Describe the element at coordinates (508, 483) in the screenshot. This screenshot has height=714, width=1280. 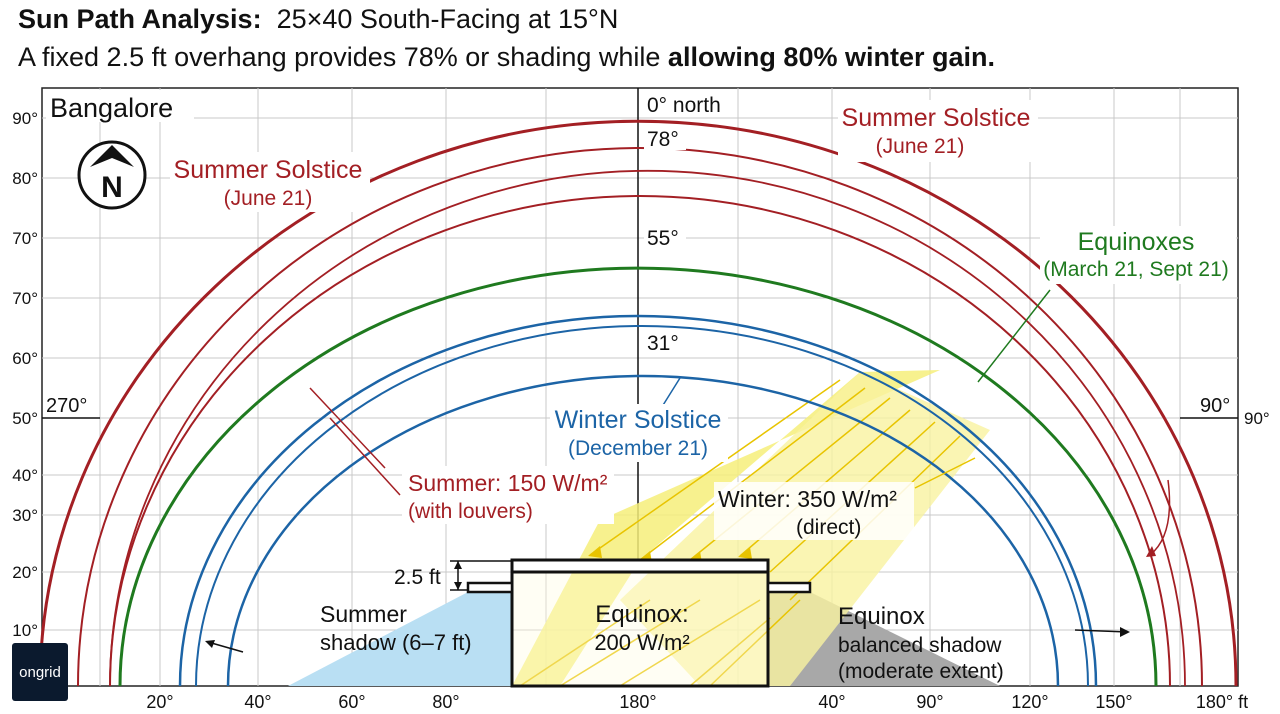
I see `summer-gain-label: Summer: 150 W/m²` at that location.